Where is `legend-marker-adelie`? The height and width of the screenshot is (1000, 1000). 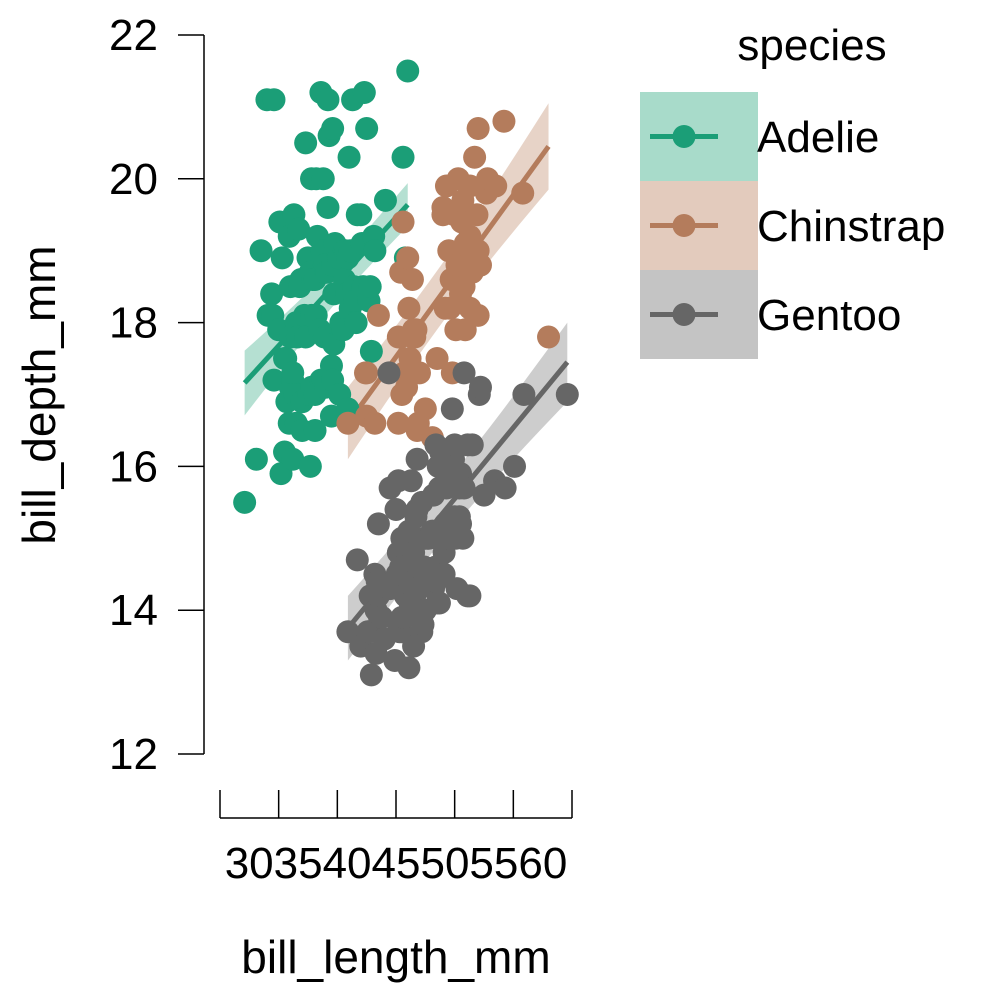 legend-marker-adelie is located at coordinates (684, 136).